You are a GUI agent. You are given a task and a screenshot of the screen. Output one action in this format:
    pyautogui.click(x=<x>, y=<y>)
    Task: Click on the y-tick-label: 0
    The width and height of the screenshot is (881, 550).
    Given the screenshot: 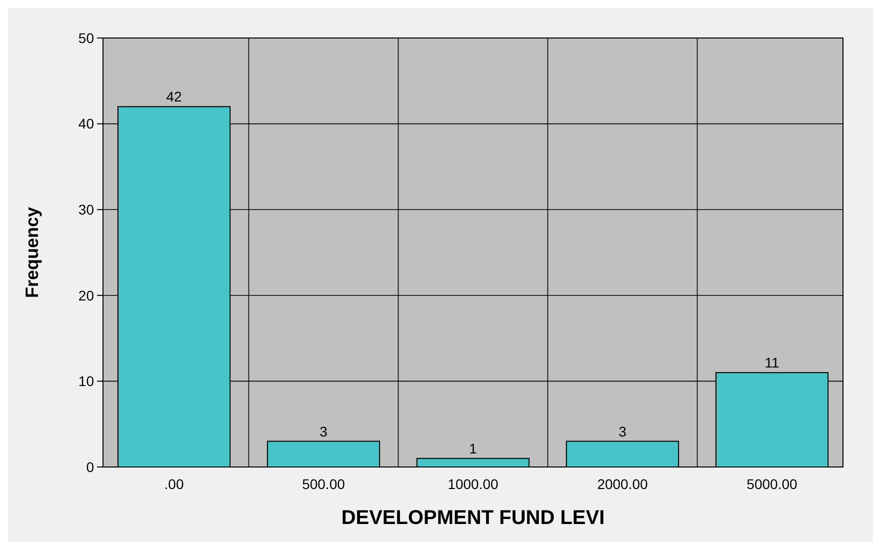 What is the action you would take?
    pyautogui.click(x=90, y=466)
    